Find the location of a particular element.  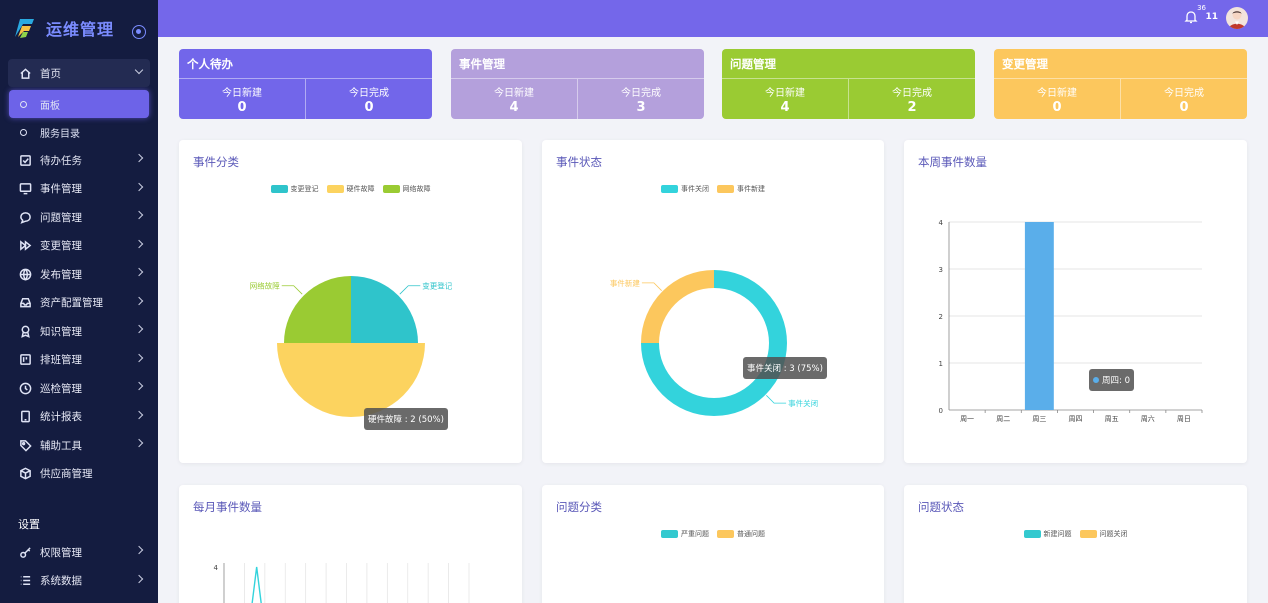

x-tick-label: 周一 is located at coordinates (967, 419).